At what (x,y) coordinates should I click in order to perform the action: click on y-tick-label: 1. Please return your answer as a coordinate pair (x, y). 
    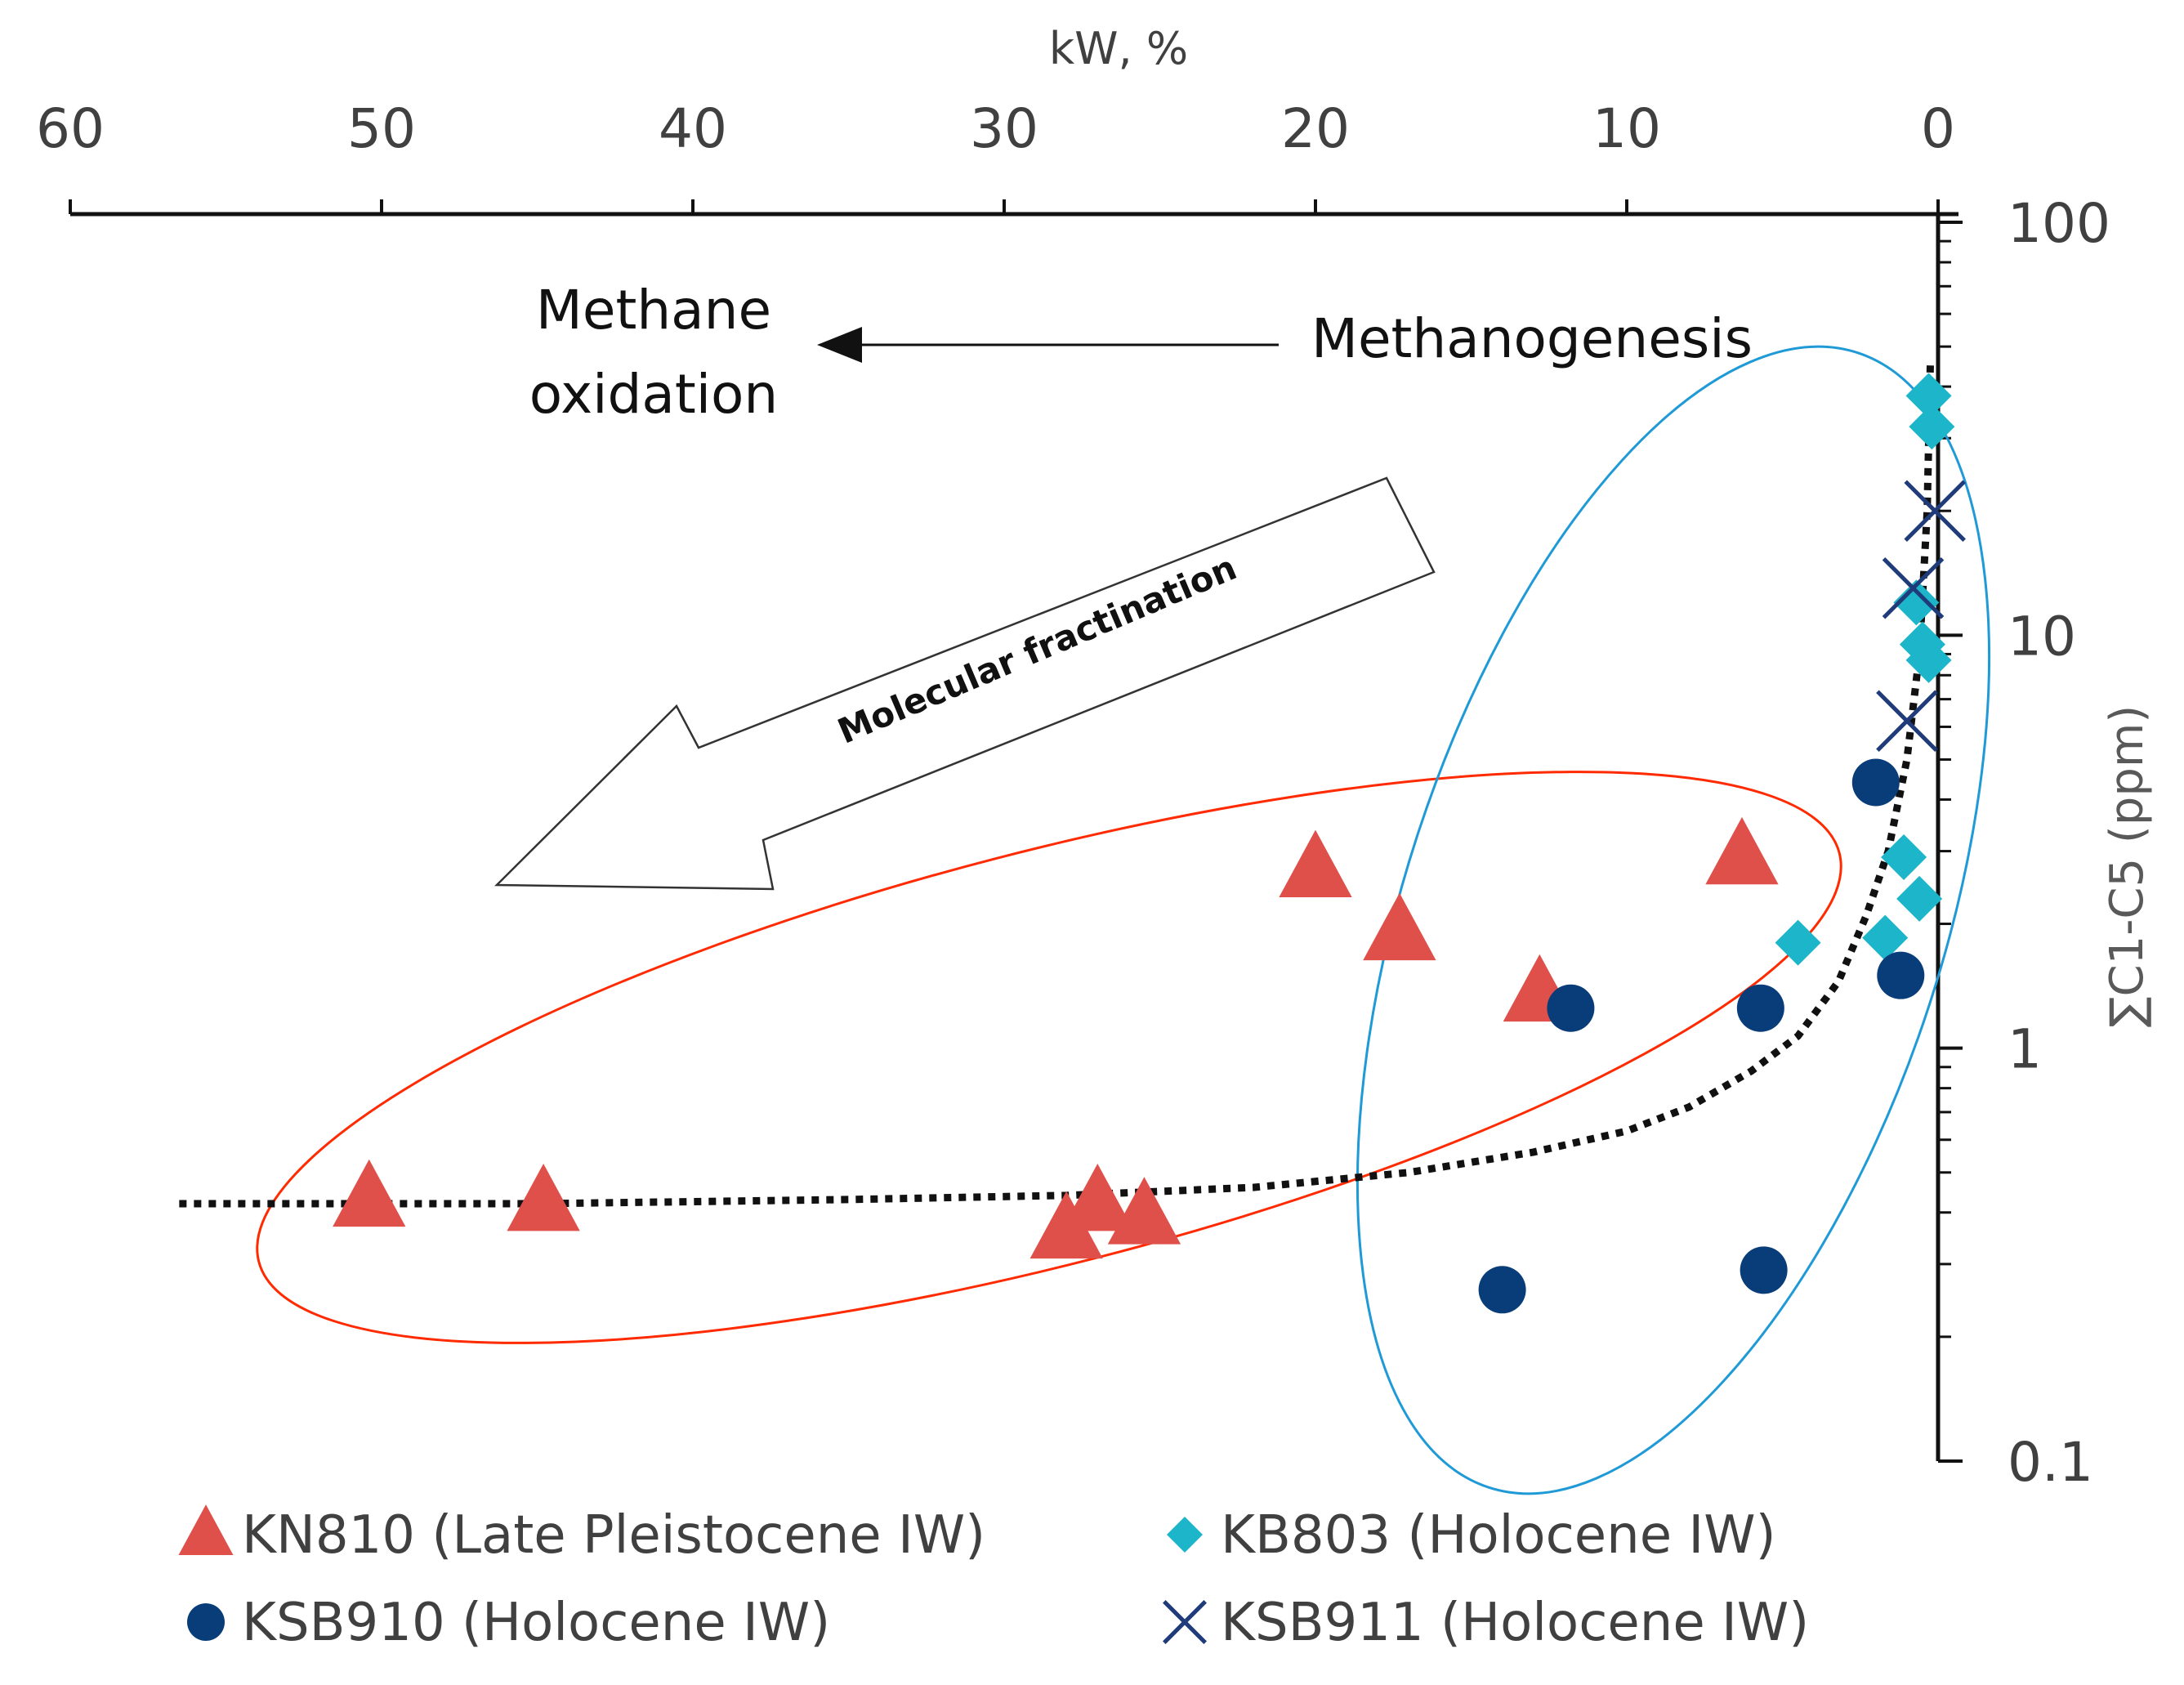
    Looking at the image, I should click on (2025, 1049).